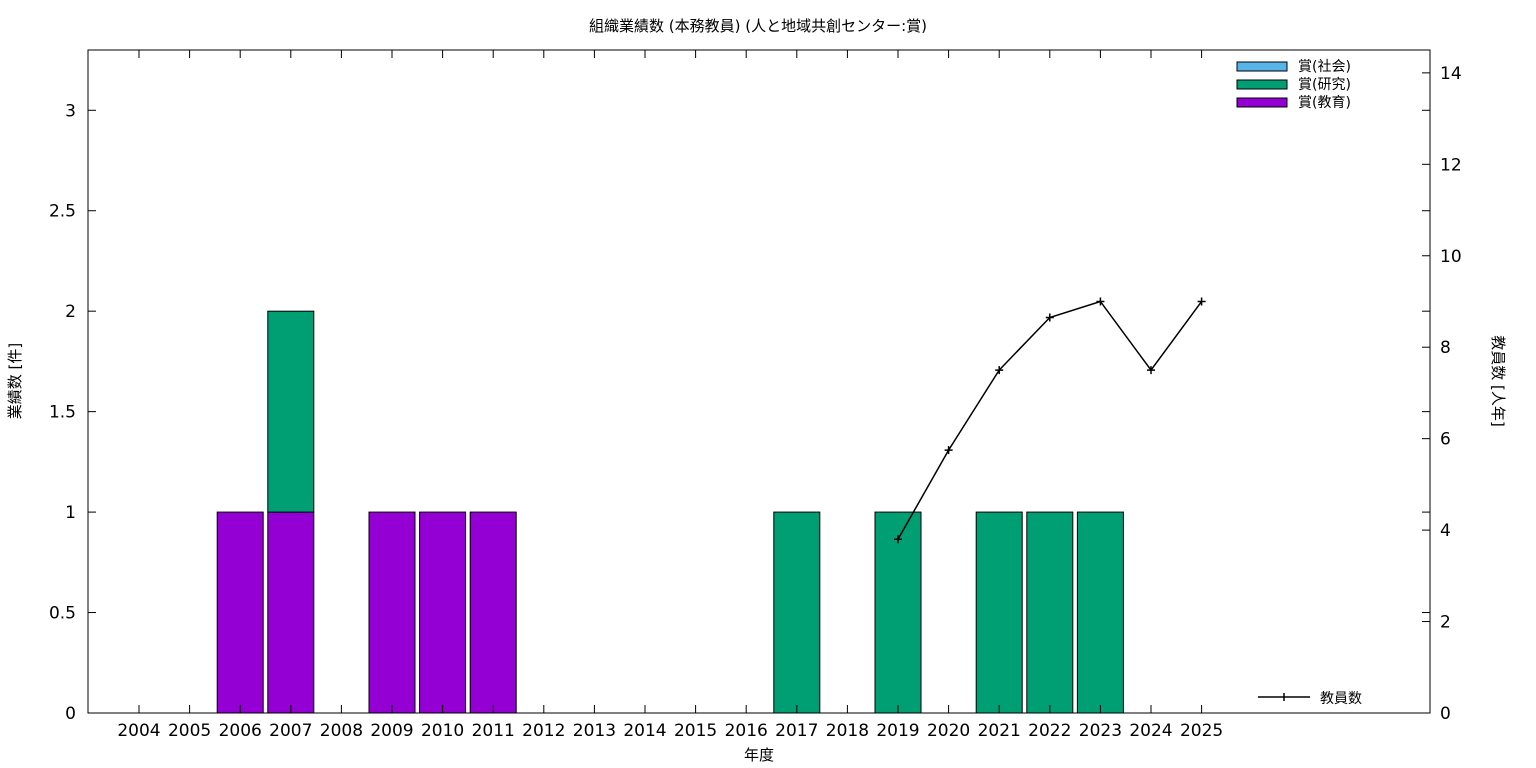 The image size is (1536, 768). Describe the element at coordinates (1445, 623) in the screenshot. I see `y2-tick-label: 2` at that location.